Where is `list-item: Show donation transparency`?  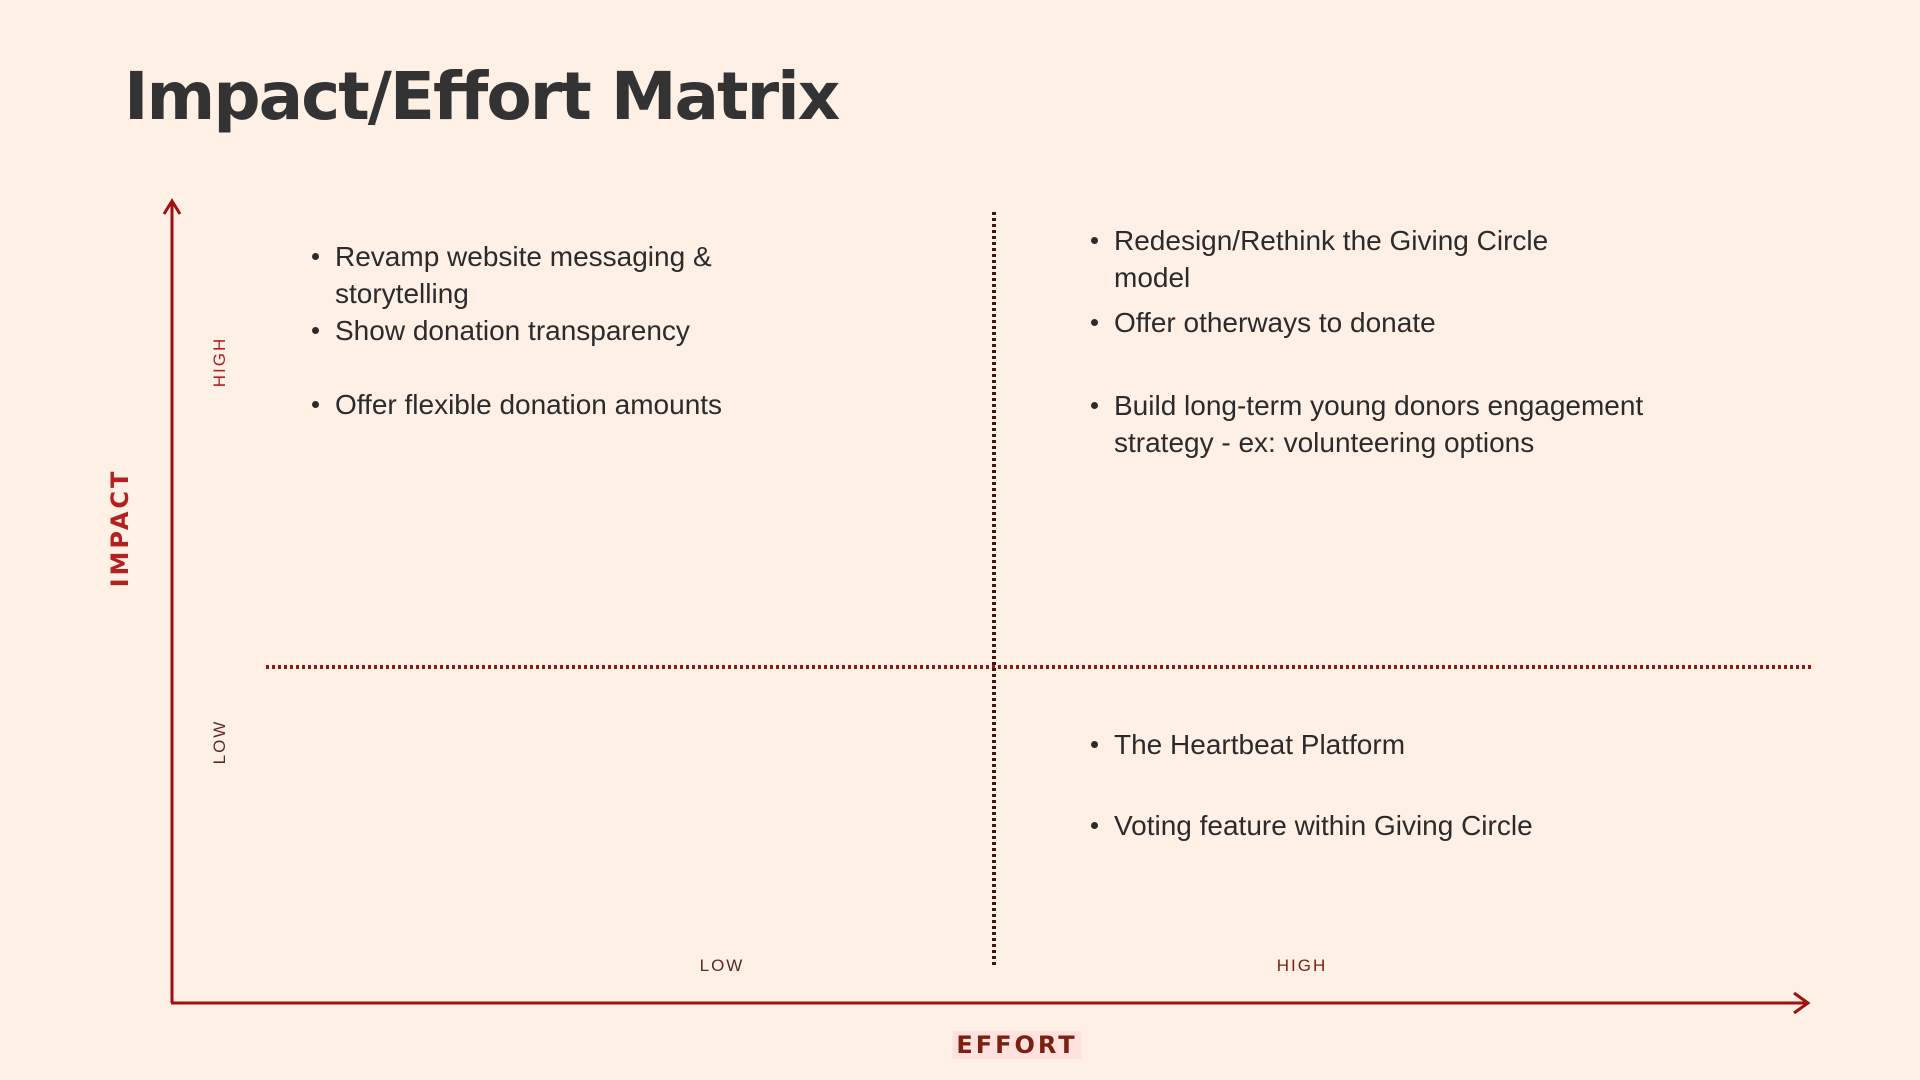 list-item: Show donation transparency is located at coordinates (501, 330).